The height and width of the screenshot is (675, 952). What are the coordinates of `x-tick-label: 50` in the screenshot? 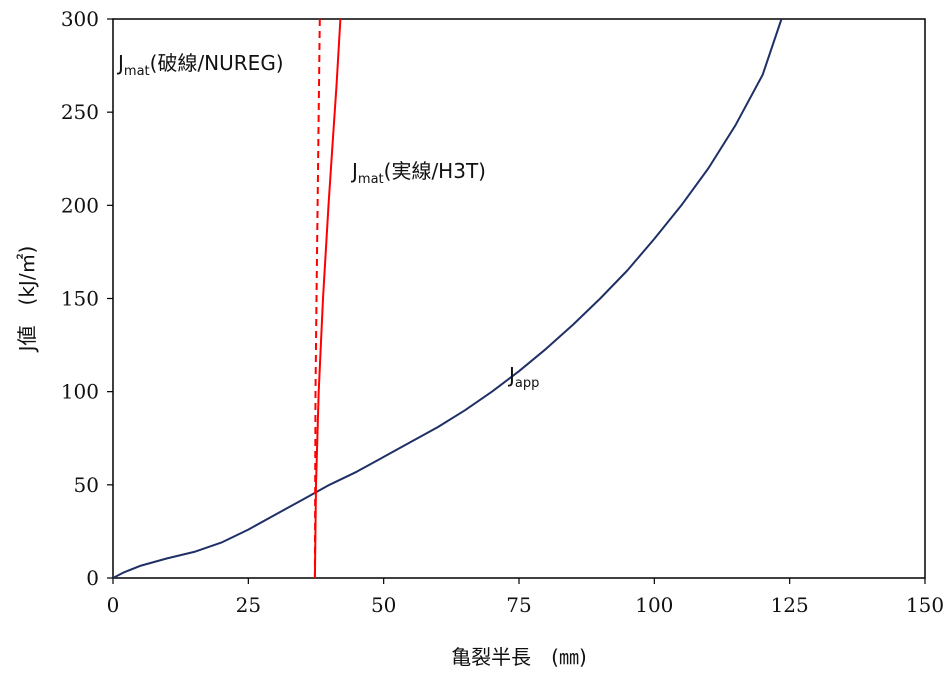 It's located at (383, 605).